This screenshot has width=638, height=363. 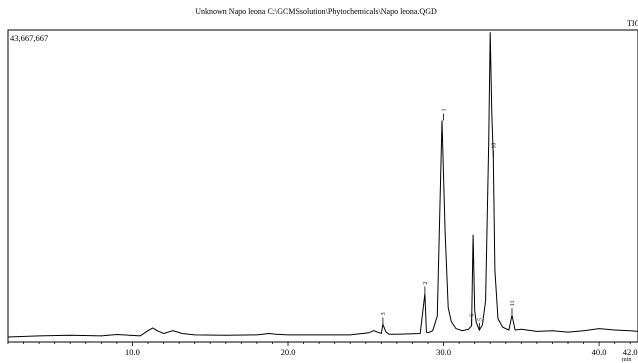 I want to click on x-tick-label: 30.0, so click(x=443, y=352).